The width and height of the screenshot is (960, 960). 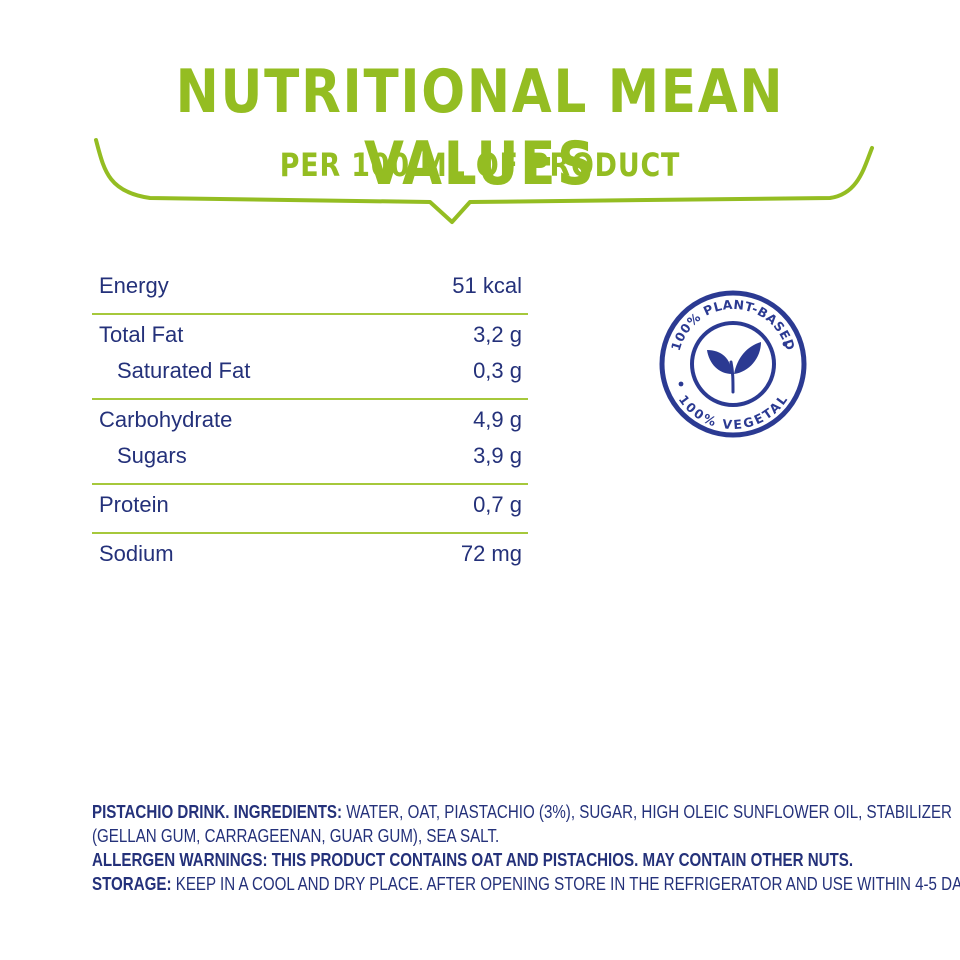 What do you see at coordinates (152, 455) in the screenshot?
I see `nutrient-label: Sugars` at bounding box center [152, 455].